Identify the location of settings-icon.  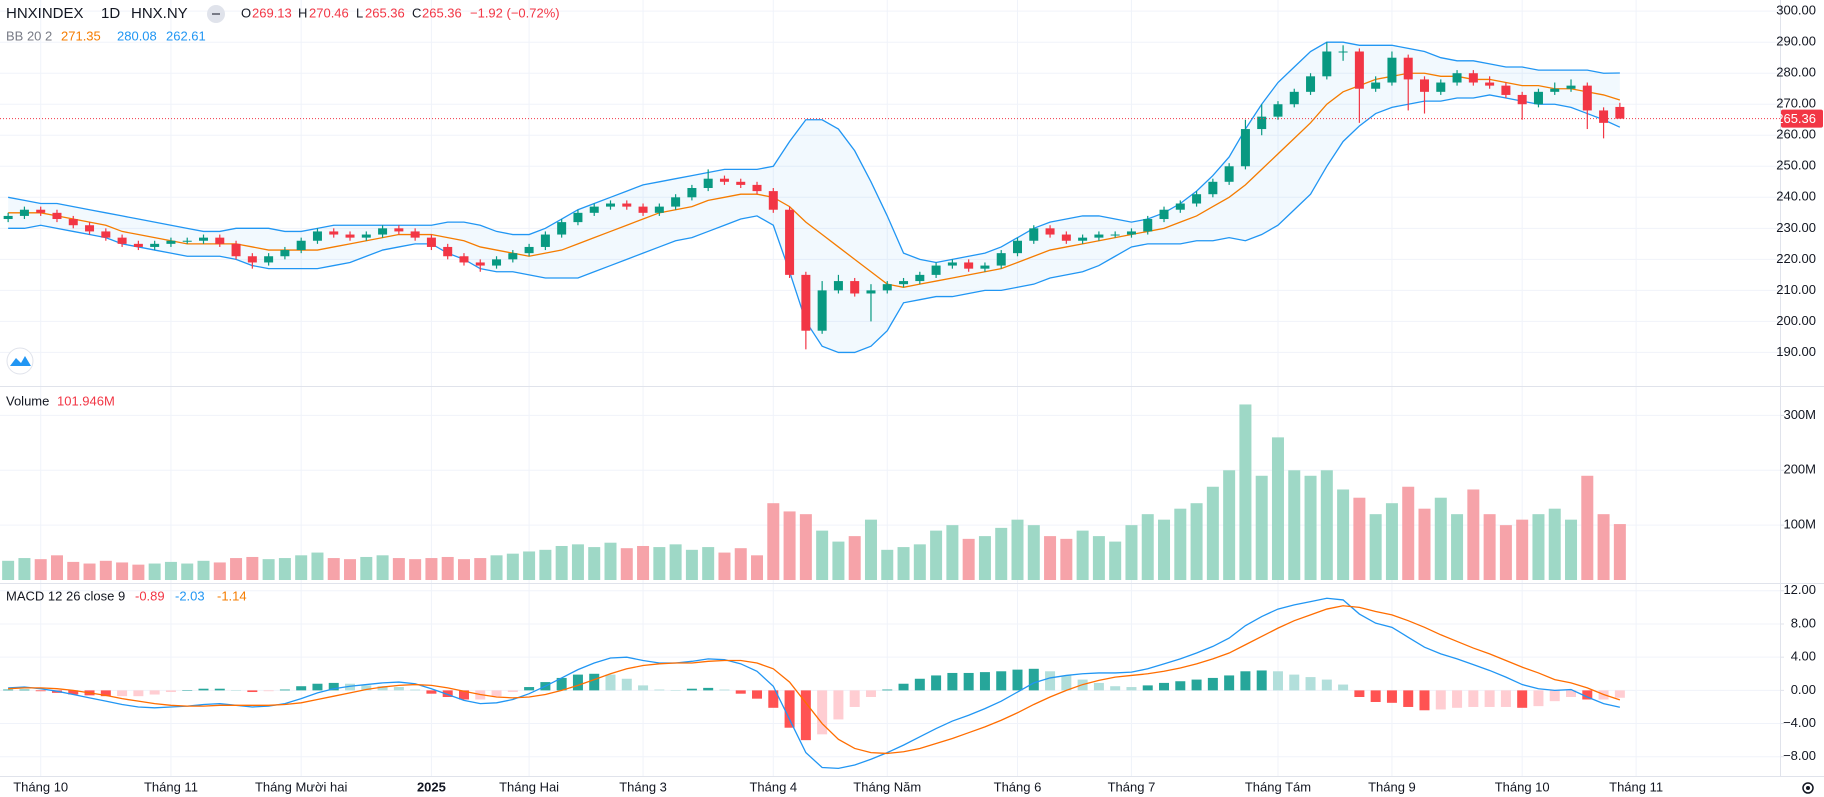
(1808, 788).